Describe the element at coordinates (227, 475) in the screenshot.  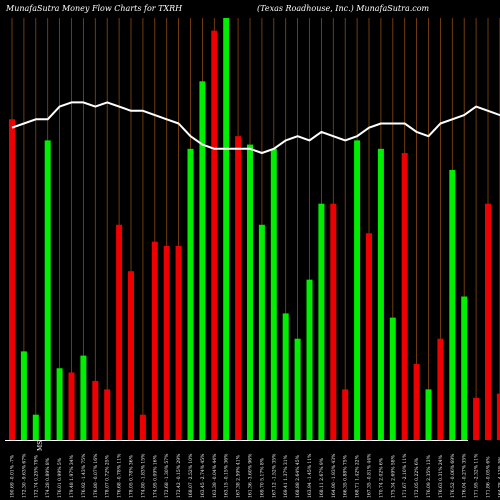
I see `x-tick-label: 163.15 -0.15% 36%` at that location.